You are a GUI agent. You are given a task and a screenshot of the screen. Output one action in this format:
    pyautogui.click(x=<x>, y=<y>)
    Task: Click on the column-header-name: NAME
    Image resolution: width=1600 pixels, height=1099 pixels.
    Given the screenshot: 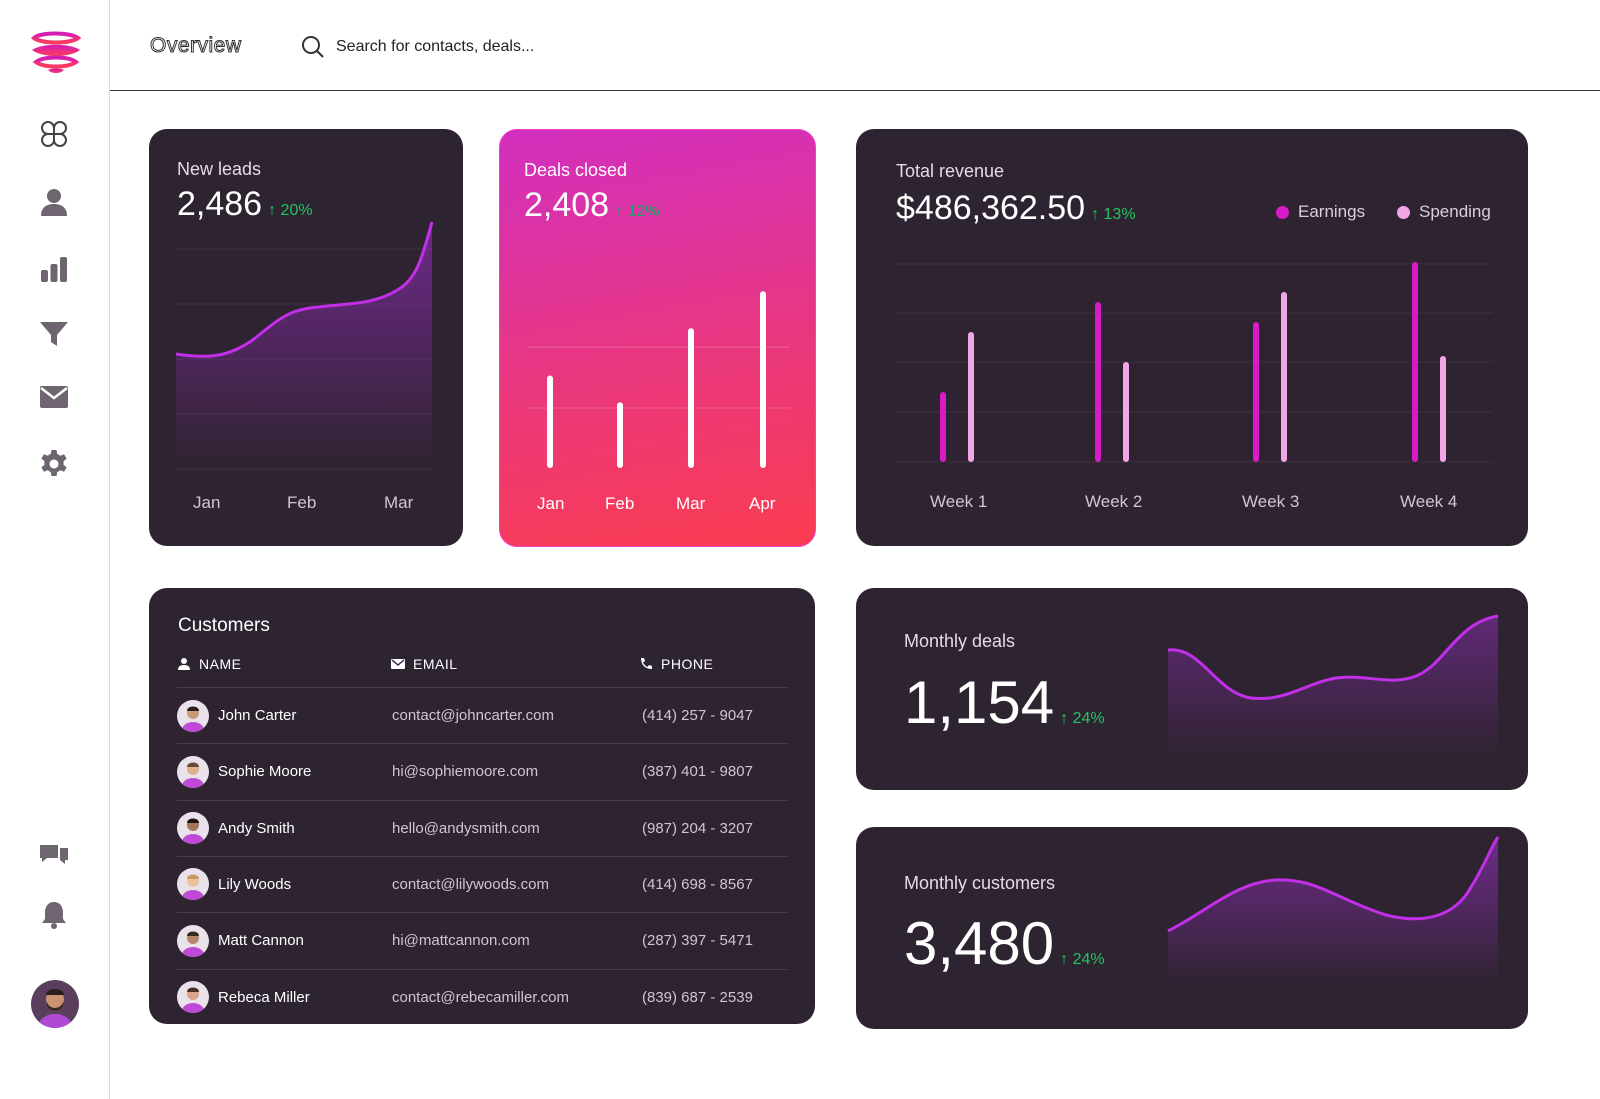 What is the action you would take?
    pyautogui.click(x=209, y=664)
    